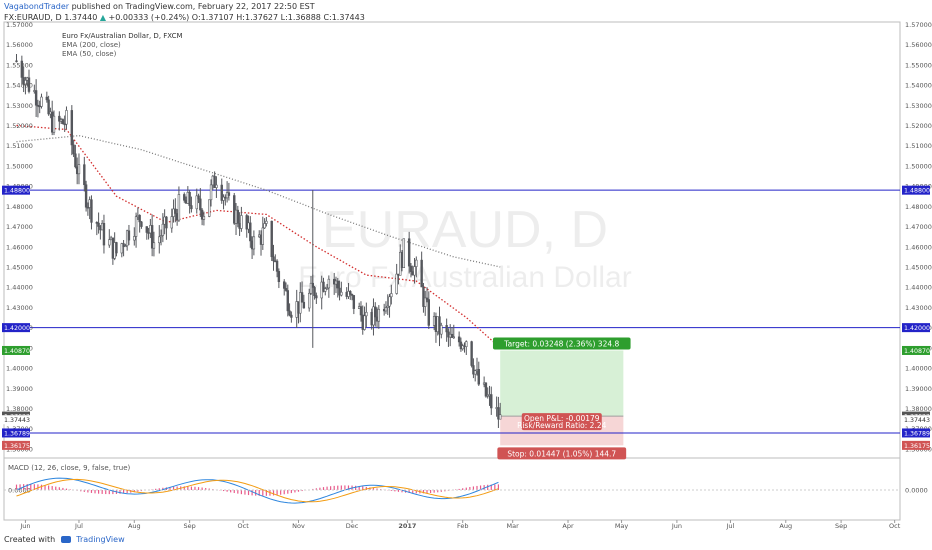 The image size is (932, 550). I want to click on price-axis-tick-right: 1.44000, so click(918, 288).